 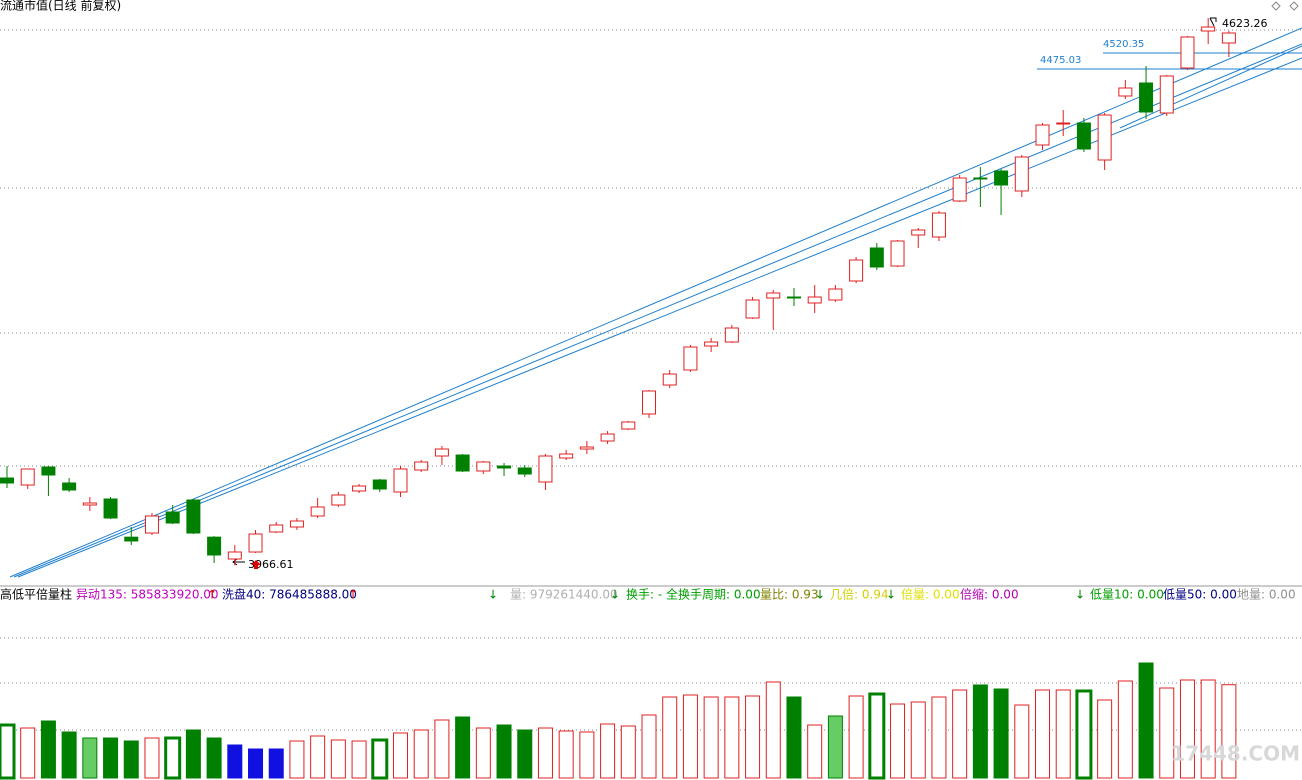 What do you see at coordinates (989, 594) in the screenshot?
I see `indicator-text: 倍缩: 0.00` at bounding box center [989, 594].